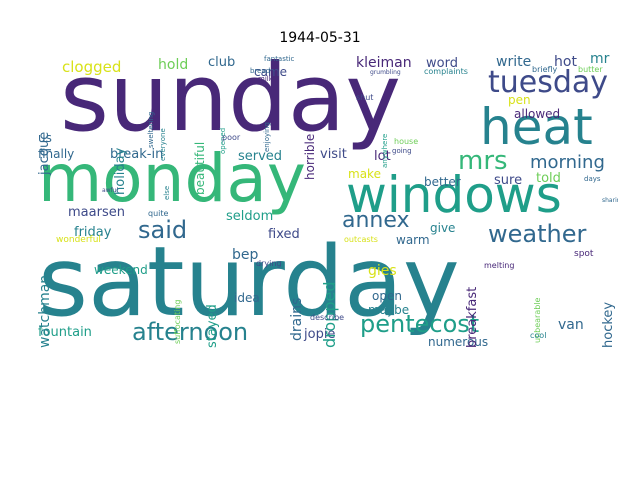 This screenshot has height=480, width=640. Describe the element at coordinates (279, 59) in the screenshot. I see `word-fantastic: fantastic` at that location.